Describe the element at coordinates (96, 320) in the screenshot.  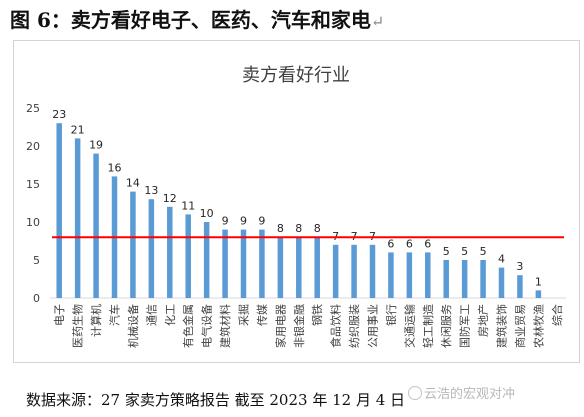
I see `x-tick-label: 计算机` at that location.